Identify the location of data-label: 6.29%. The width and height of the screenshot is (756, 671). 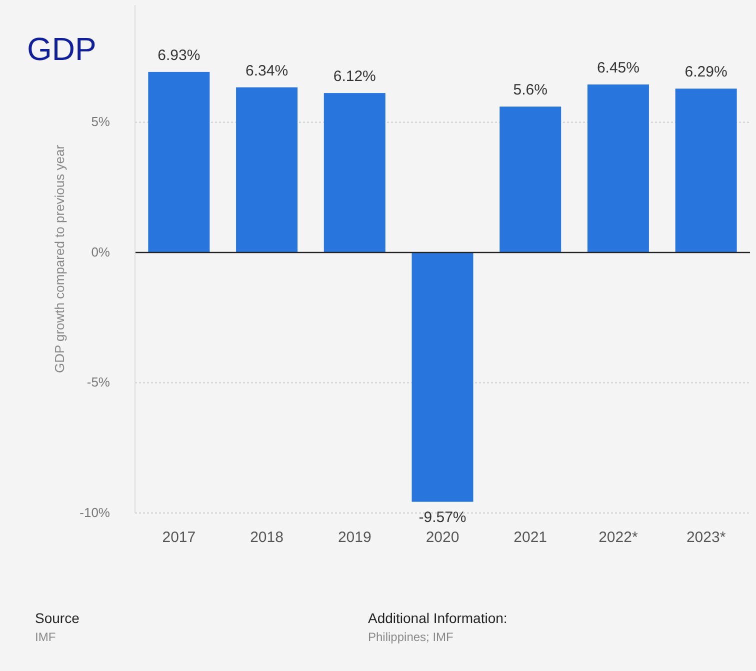
(706, 72).